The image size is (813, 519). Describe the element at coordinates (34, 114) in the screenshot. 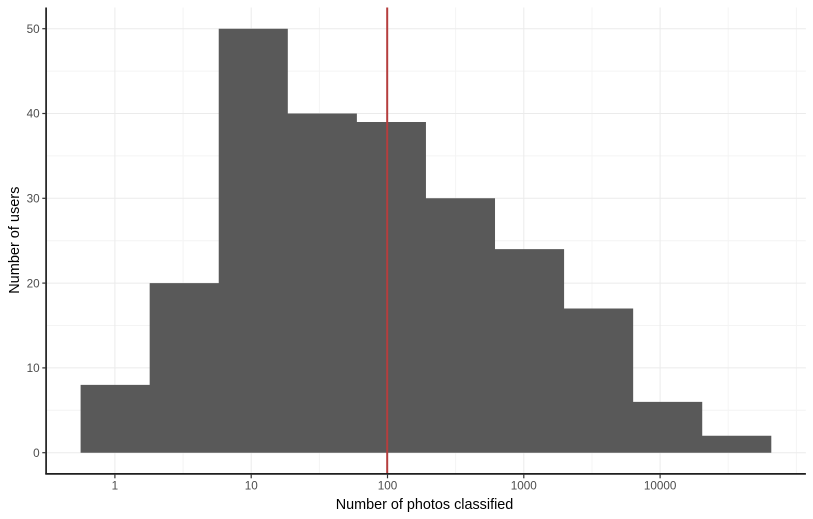

I see `svg-text: 40` at that location.